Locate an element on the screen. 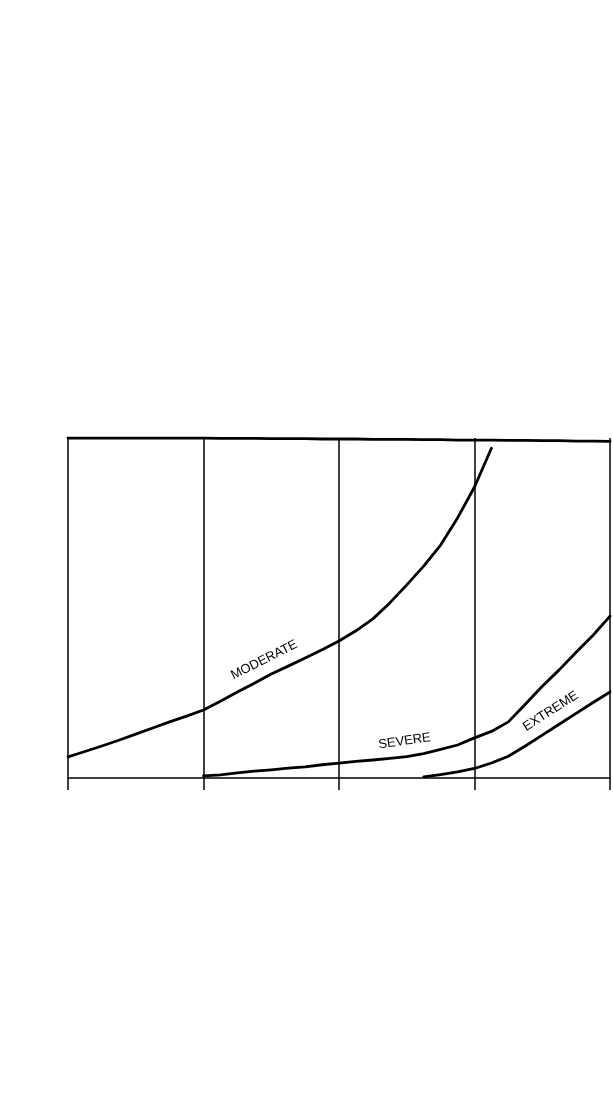 This screenshot has height=1105, width=613. text: SEVERE is located at coordinates (404, 740).